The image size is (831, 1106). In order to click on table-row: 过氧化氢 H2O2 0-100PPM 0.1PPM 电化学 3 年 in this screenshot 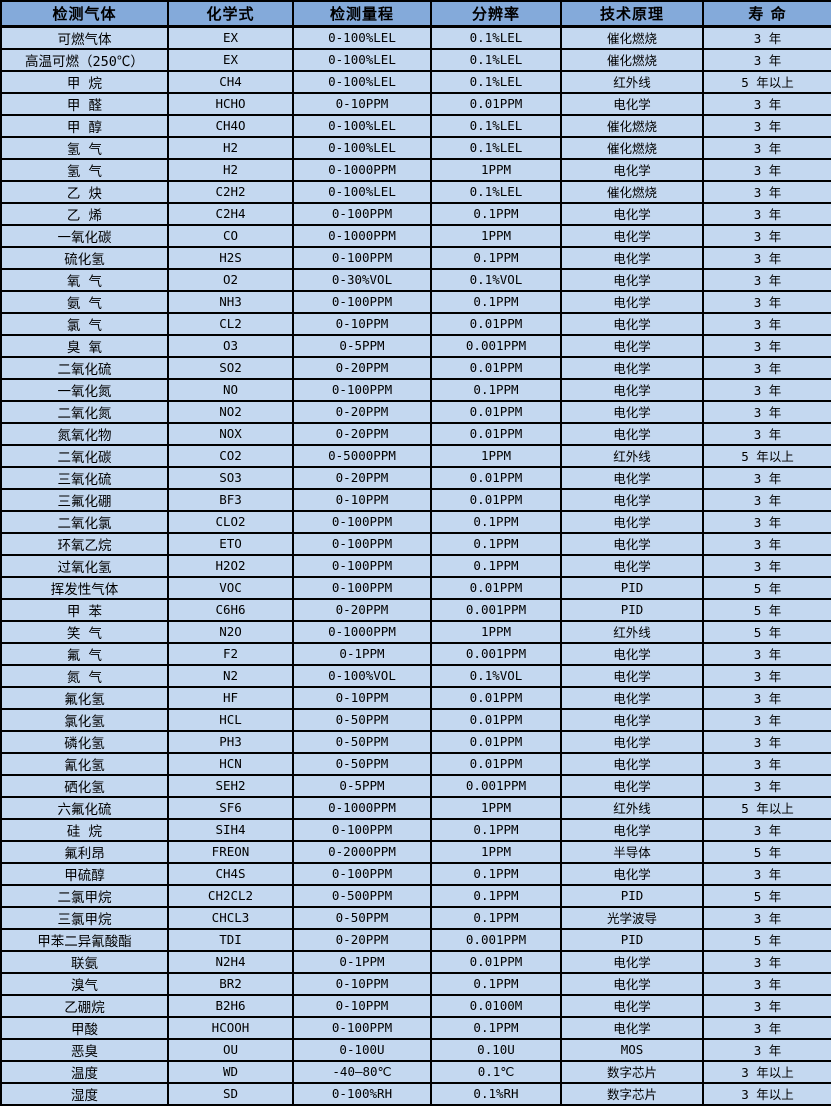, I will do `click(415, 565)`.